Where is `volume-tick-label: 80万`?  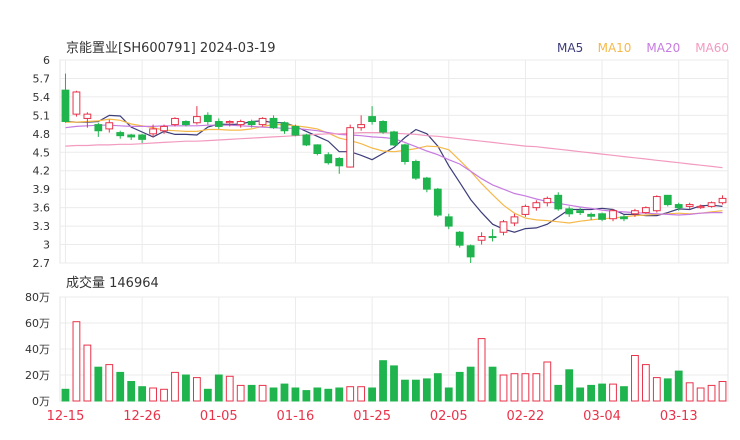 volume-tick-label: 80万 is located at coordinates (37, 297).